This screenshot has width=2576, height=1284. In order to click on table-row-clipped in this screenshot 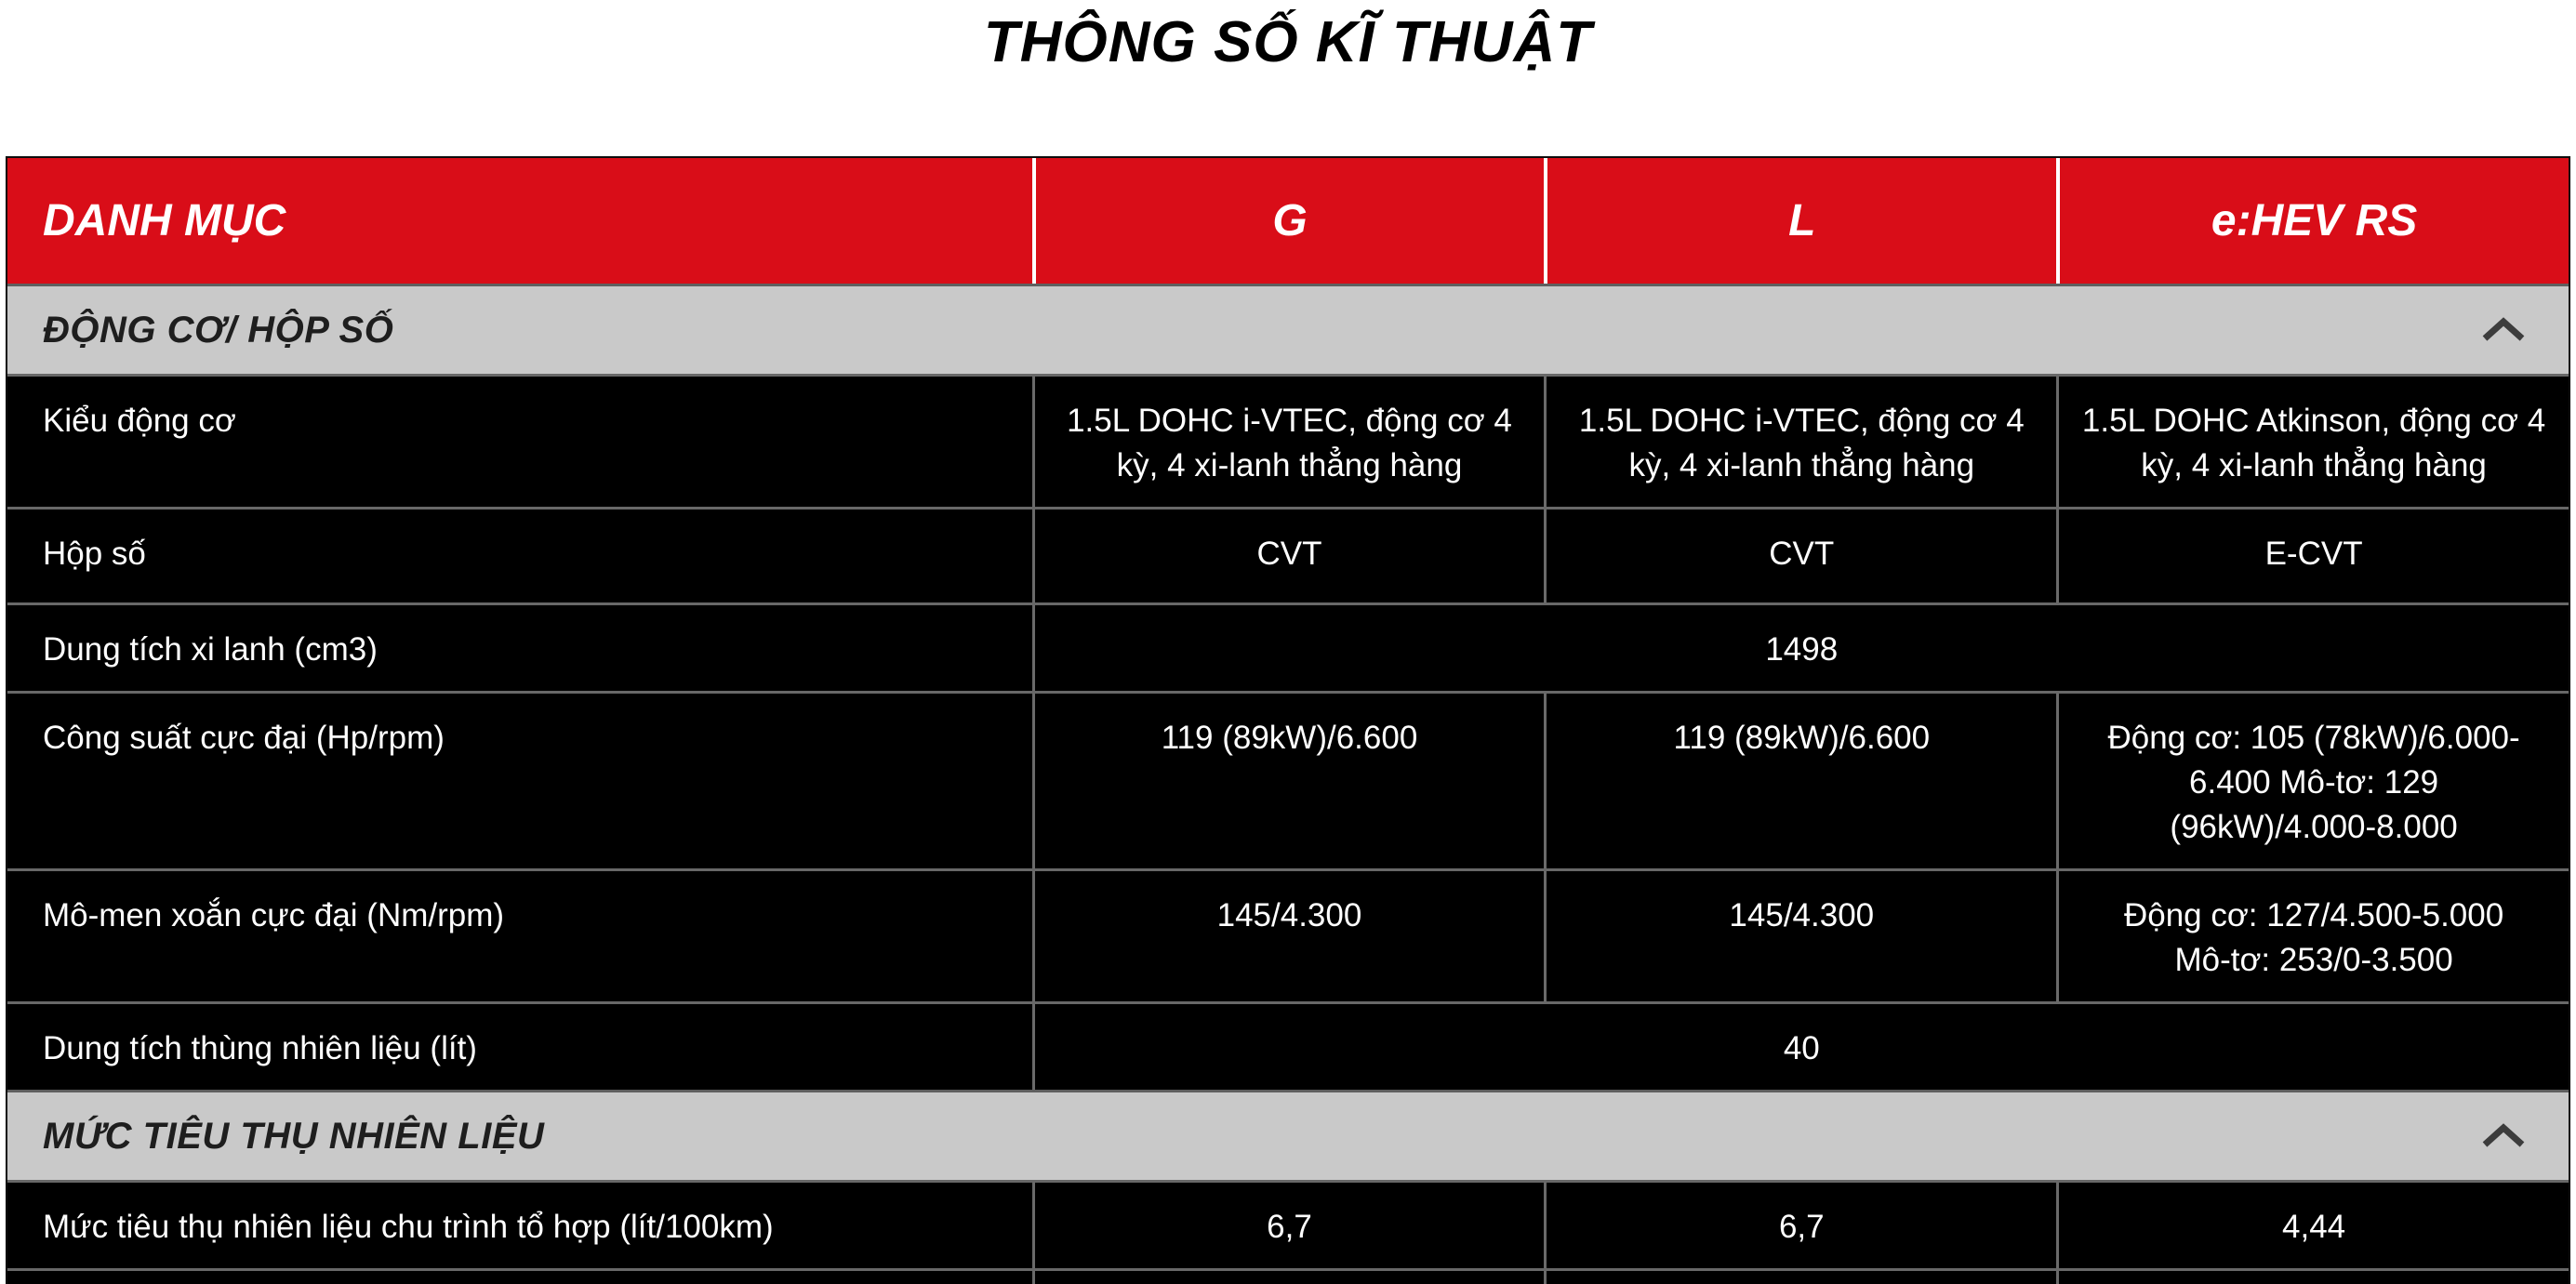, I will do `click(1288, 1276)`.